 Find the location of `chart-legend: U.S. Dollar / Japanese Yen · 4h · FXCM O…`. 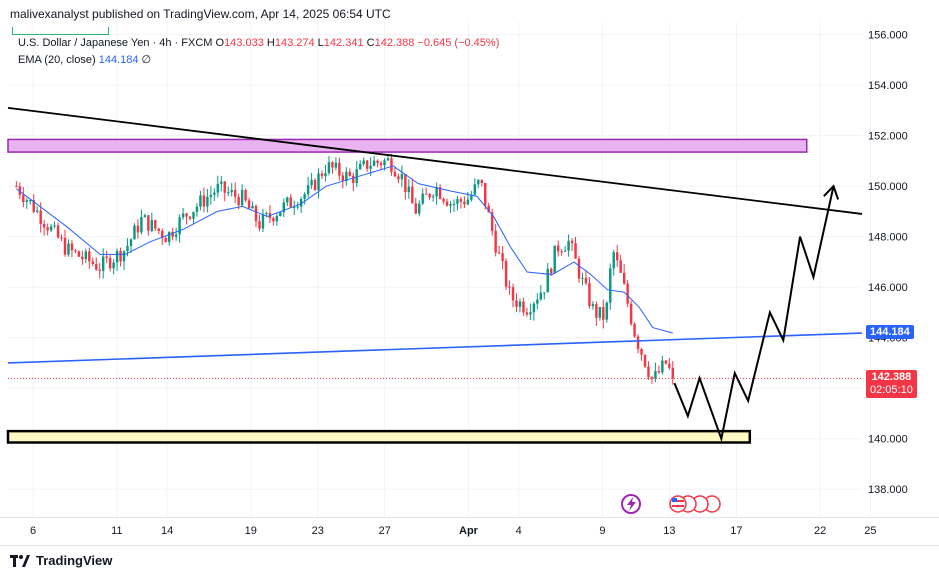

chart-legend: U.S. Dollar / Japanese Yen · 4h · FXCM O… is located at coordinates (258, 52).